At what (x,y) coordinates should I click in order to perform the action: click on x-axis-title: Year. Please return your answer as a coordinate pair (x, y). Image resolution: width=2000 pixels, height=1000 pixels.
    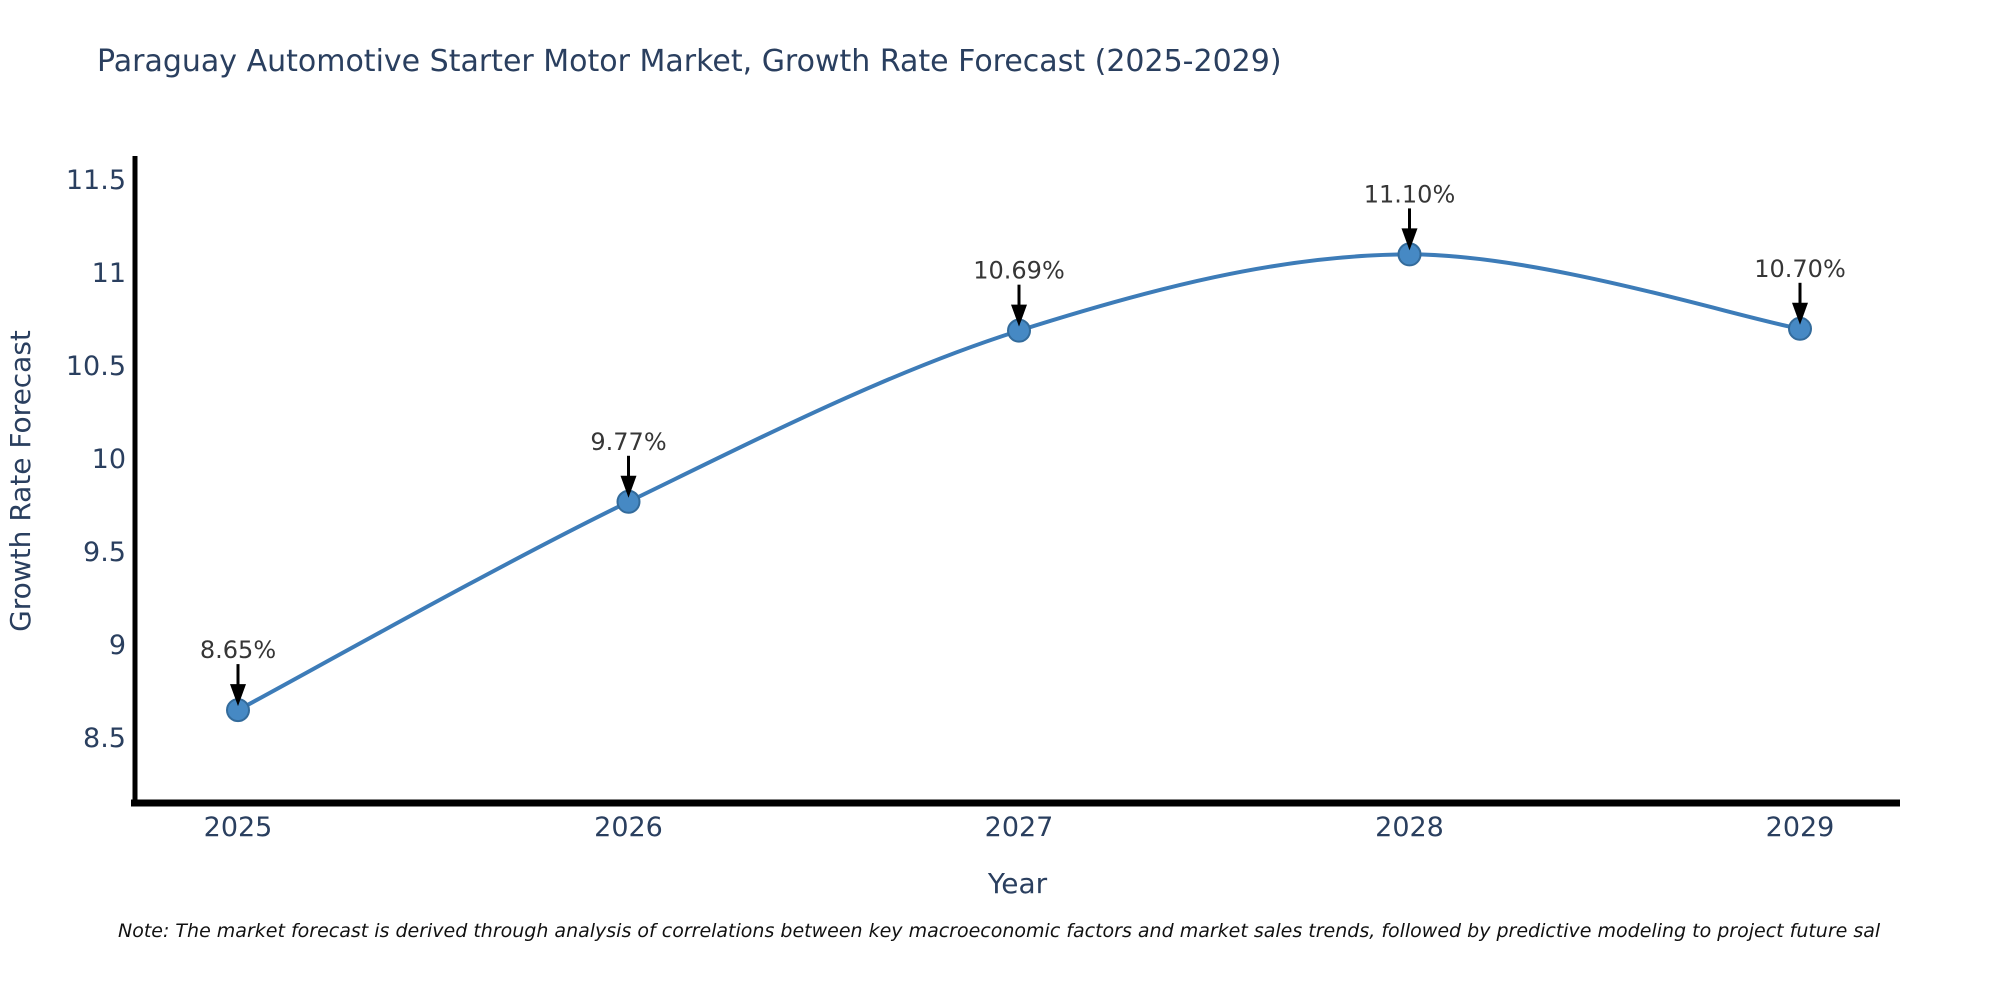
    Looking at the image, I should click on (1017, 883).